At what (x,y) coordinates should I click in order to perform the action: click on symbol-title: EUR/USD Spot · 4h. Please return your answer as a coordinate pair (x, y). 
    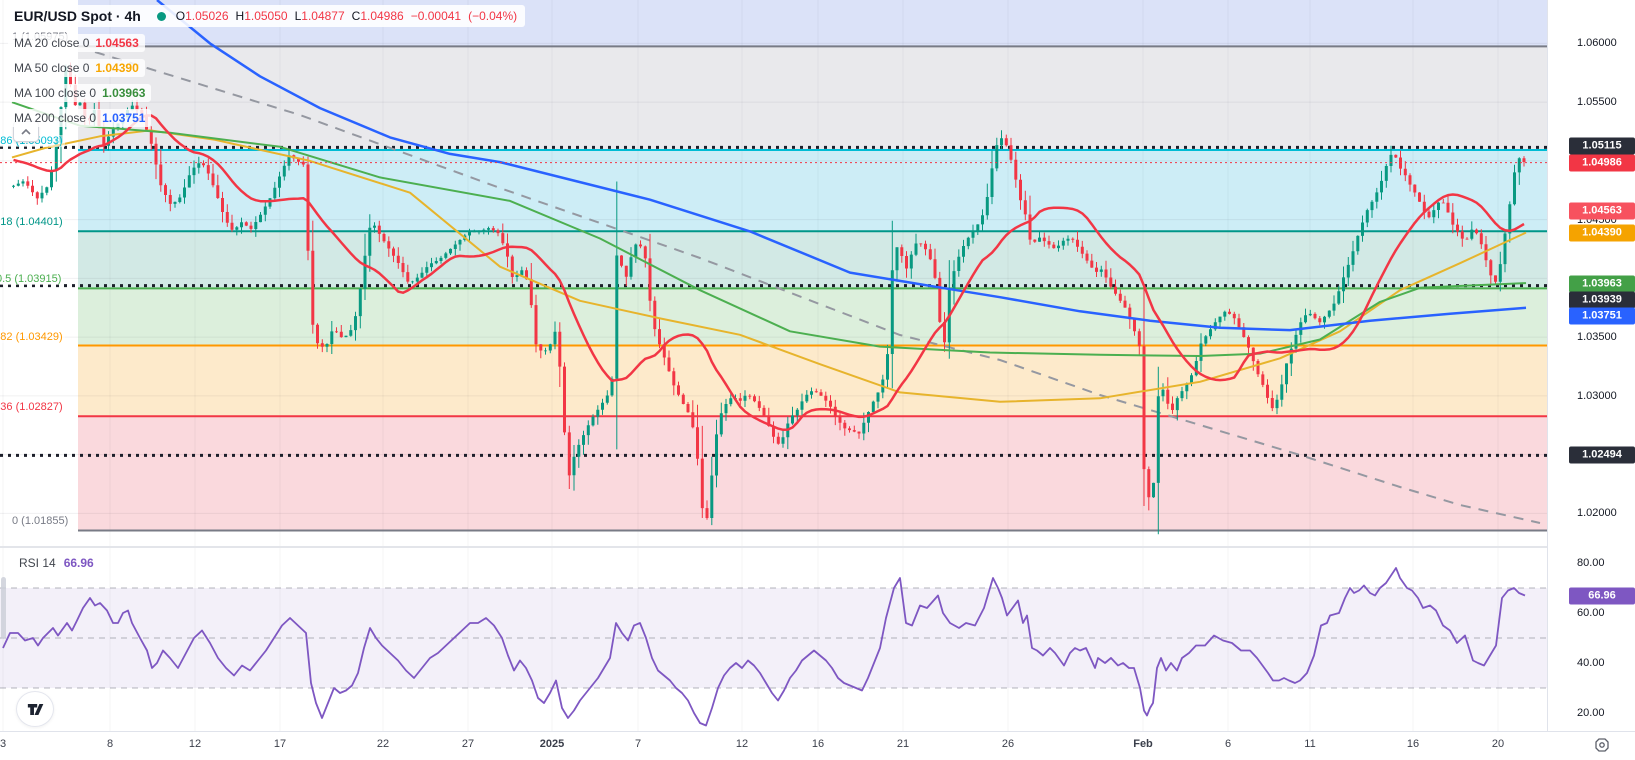
    Looking at the image, I should click on (77, 16).